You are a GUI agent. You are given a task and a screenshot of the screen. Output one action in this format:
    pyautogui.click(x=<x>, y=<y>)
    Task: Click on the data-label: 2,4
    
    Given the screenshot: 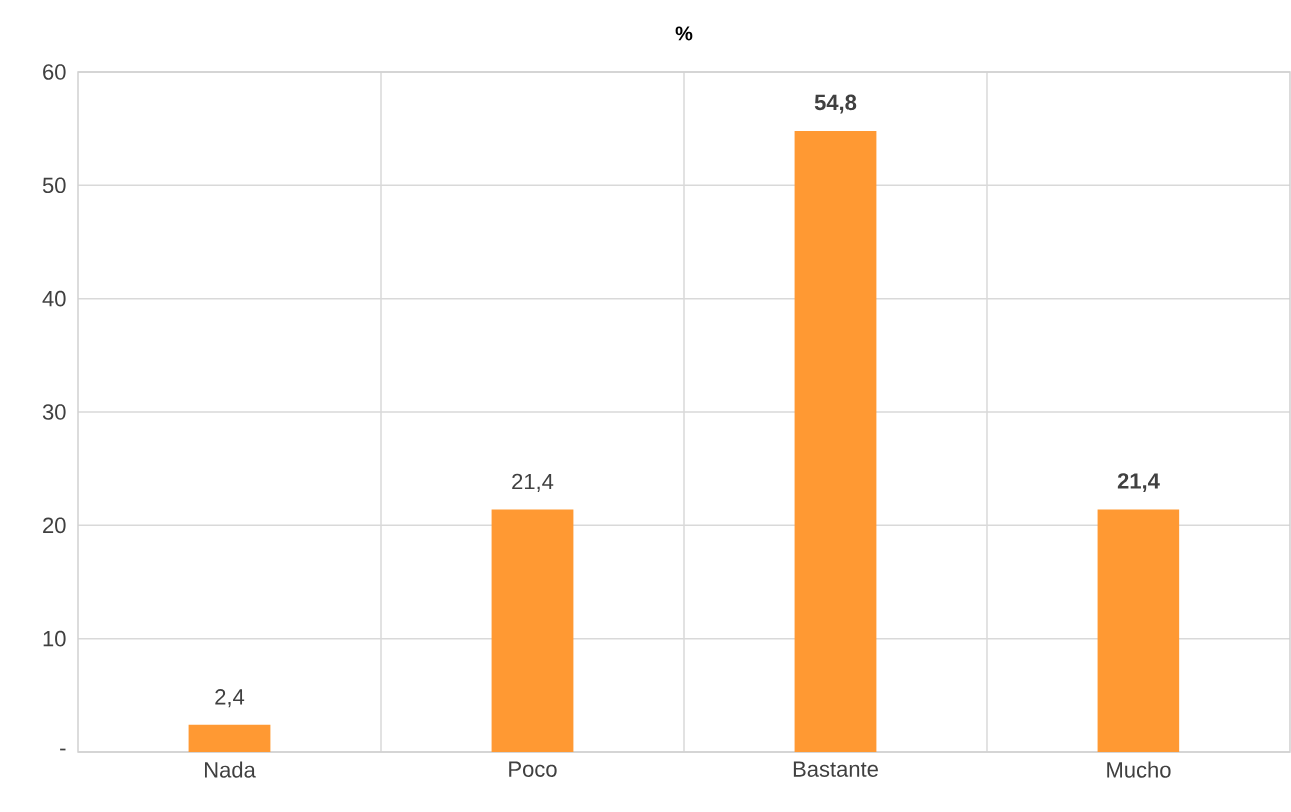 What is the action you would take?
    pyautogui.click(x=230, y=698)
    